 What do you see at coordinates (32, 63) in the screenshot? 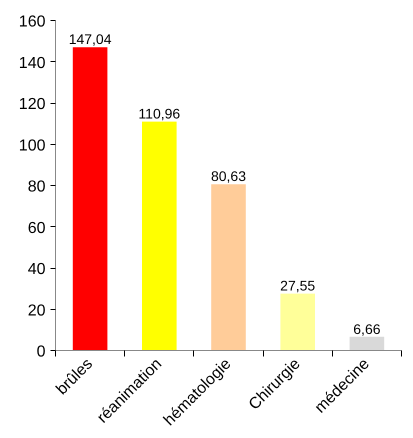
I see `y-tick-label: 140` at bounding box center [32, 63].